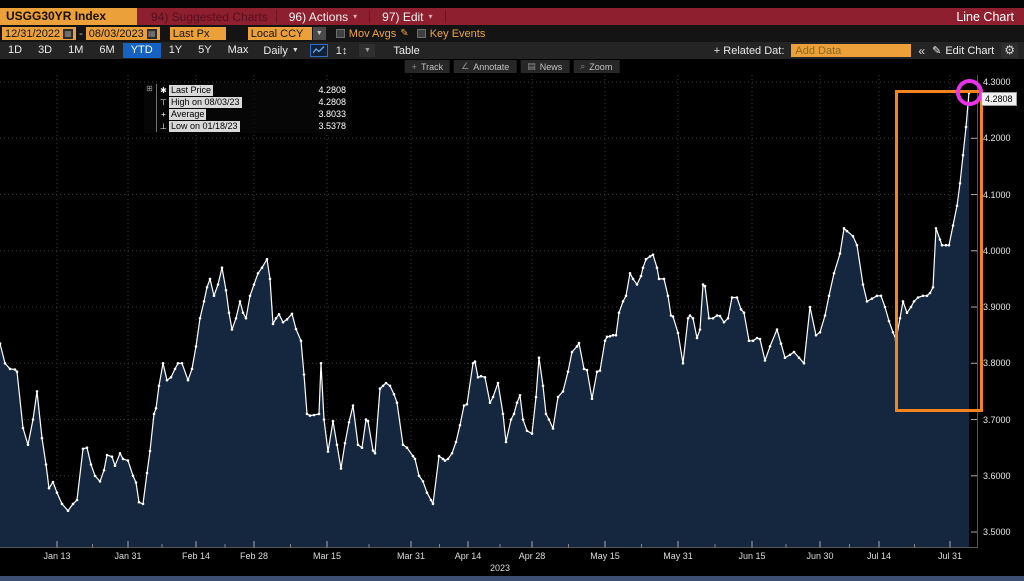  I want to click on key-events-checkbox, so click(421, 33).